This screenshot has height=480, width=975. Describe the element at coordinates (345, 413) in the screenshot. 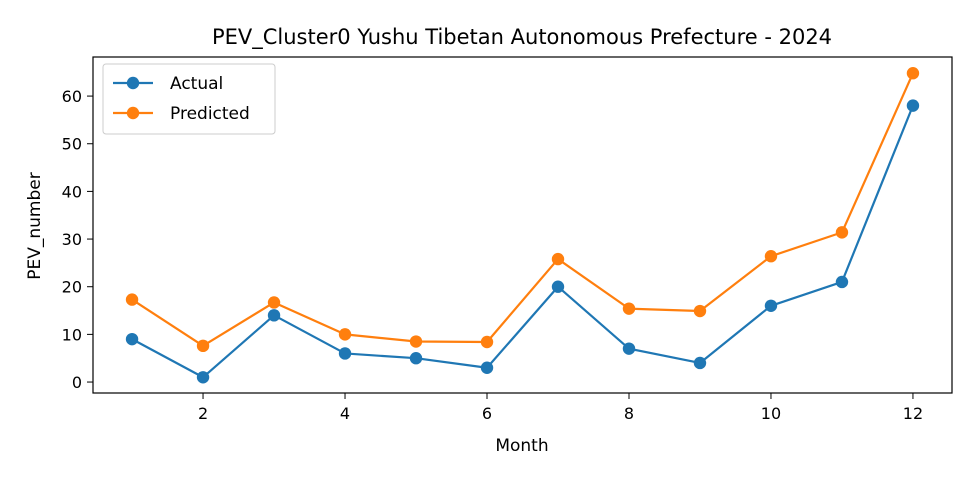

I see `x-tick-label: 4` at that location.